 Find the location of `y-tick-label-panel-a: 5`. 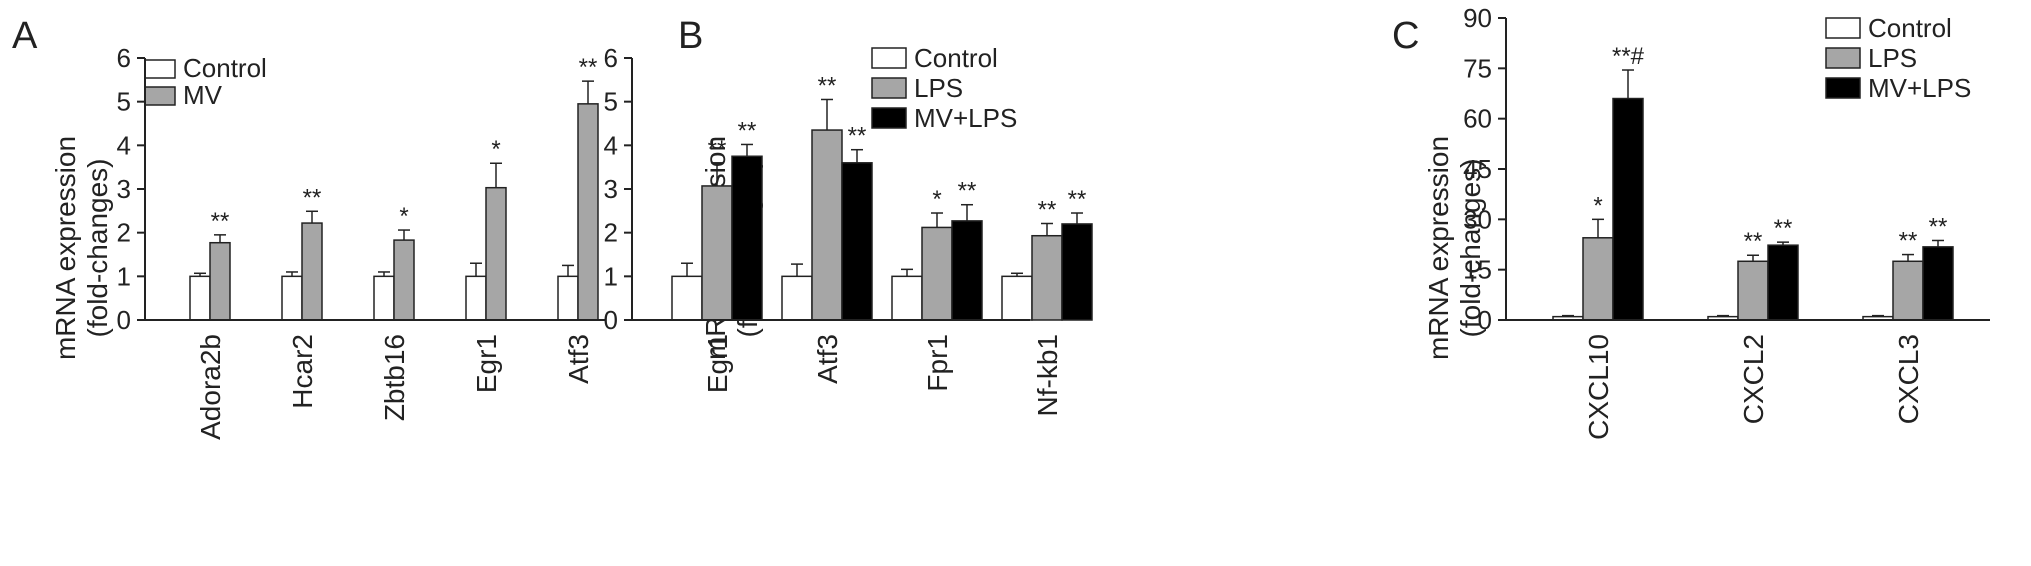

y-tick-label-panel-a: 5 is located at coordinates (124, 102).